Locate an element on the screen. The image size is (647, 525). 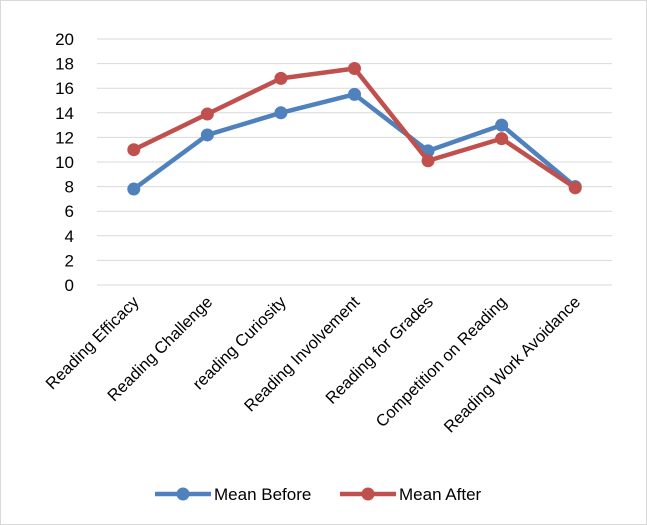
series-mean-before is located at coordinates (354, 141).